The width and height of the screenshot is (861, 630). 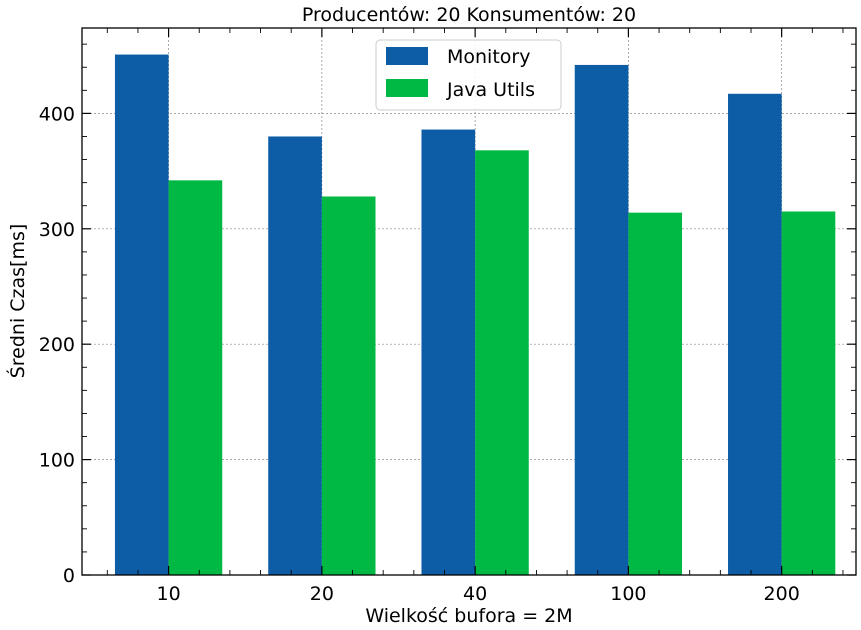 What do you see at coordinates (69, 576) in the screenshot?
I see `y-tick-label: 0` at bounding box center [69, 576].